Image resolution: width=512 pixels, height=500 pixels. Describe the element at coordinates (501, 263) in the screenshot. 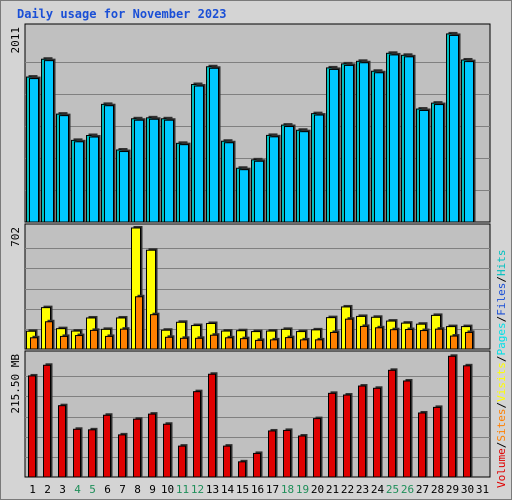

I see `legend-entry: Hits` at that location.